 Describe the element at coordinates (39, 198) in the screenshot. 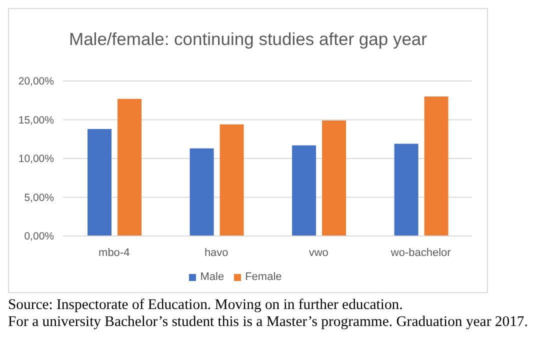

I see `y-tick-label: 5,00%` at that location.